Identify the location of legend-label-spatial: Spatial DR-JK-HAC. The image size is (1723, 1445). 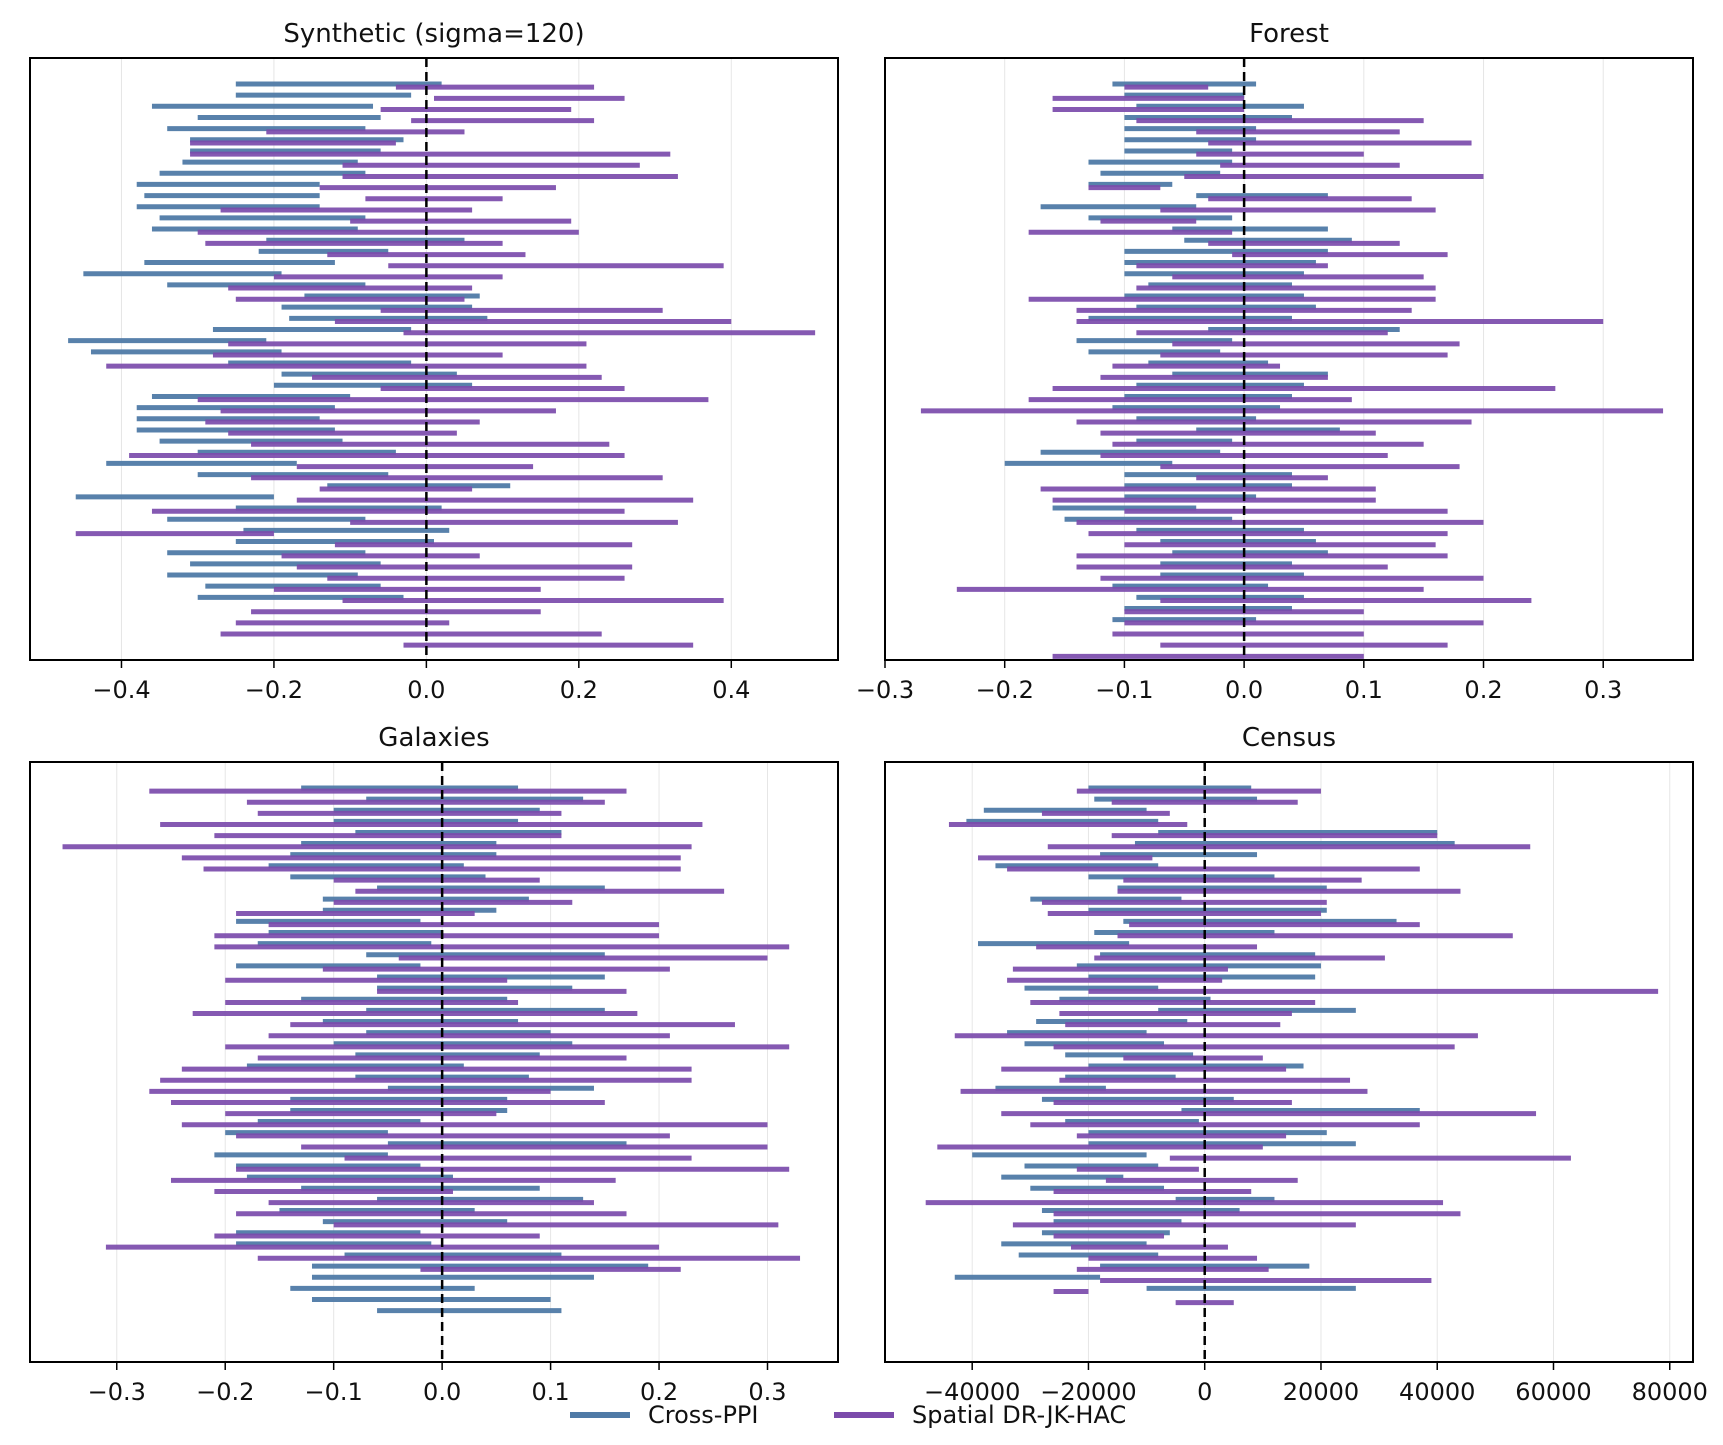
(1019, 1415).